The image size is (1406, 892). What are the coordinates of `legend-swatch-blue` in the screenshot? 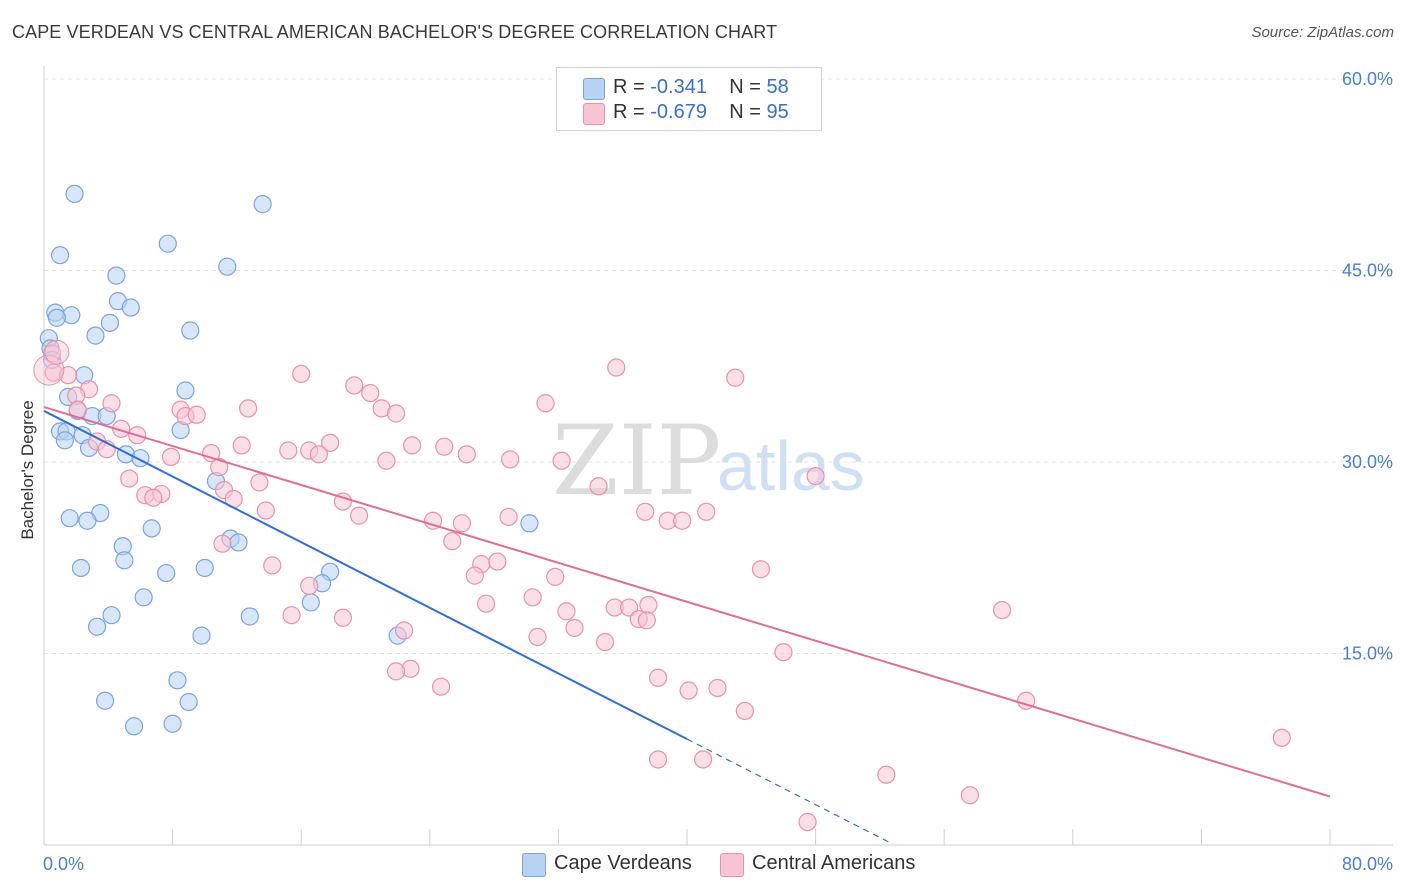 It's located at (534, 865).